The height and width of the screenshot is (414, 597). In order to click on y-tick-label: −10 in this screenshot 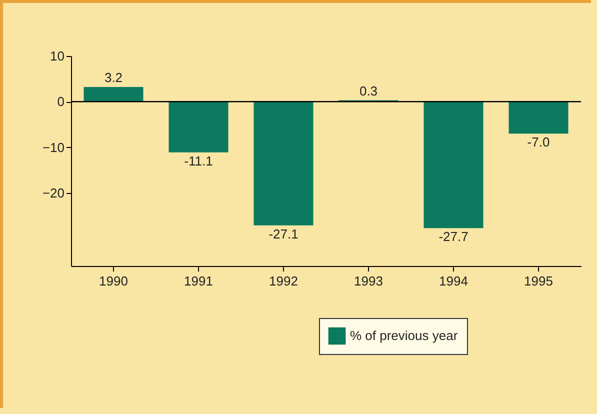, I will do `click(53, 147)`.